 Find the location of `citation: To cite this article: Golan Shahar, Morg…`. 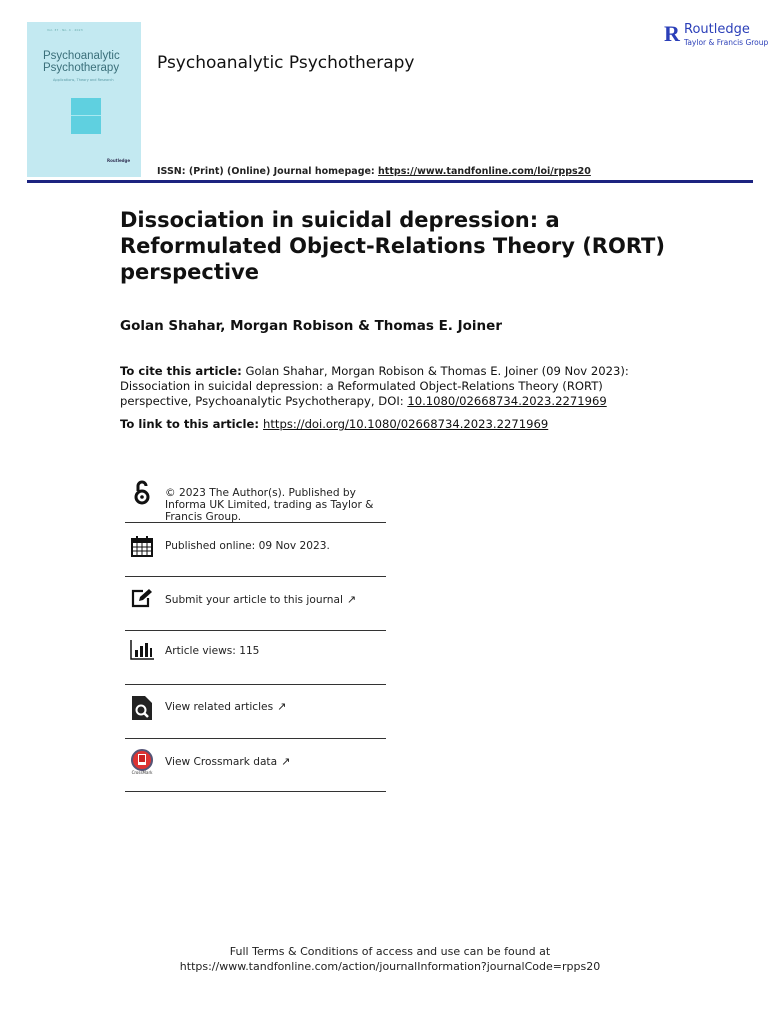

citation: To cite this article: Golan Shahar, Morg… is located at coordinates (380, 386).